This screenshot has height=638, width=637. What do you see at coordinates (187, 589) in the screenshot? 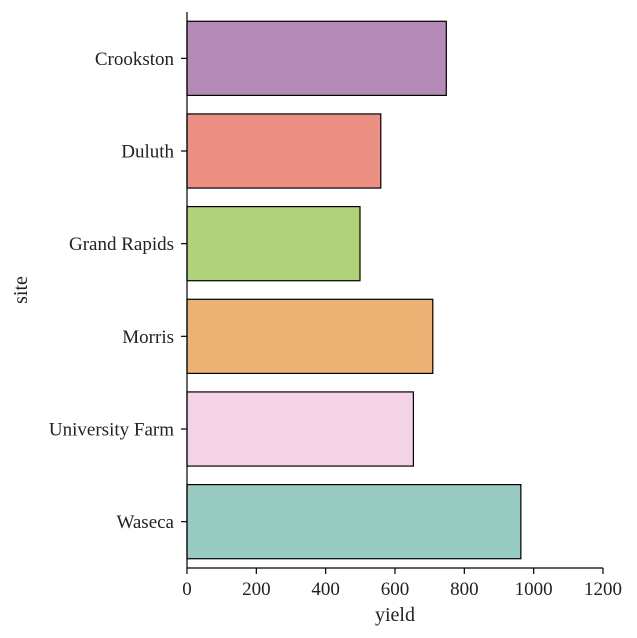
I see `x-tick-label: 0` at bounding box center [187, 589].